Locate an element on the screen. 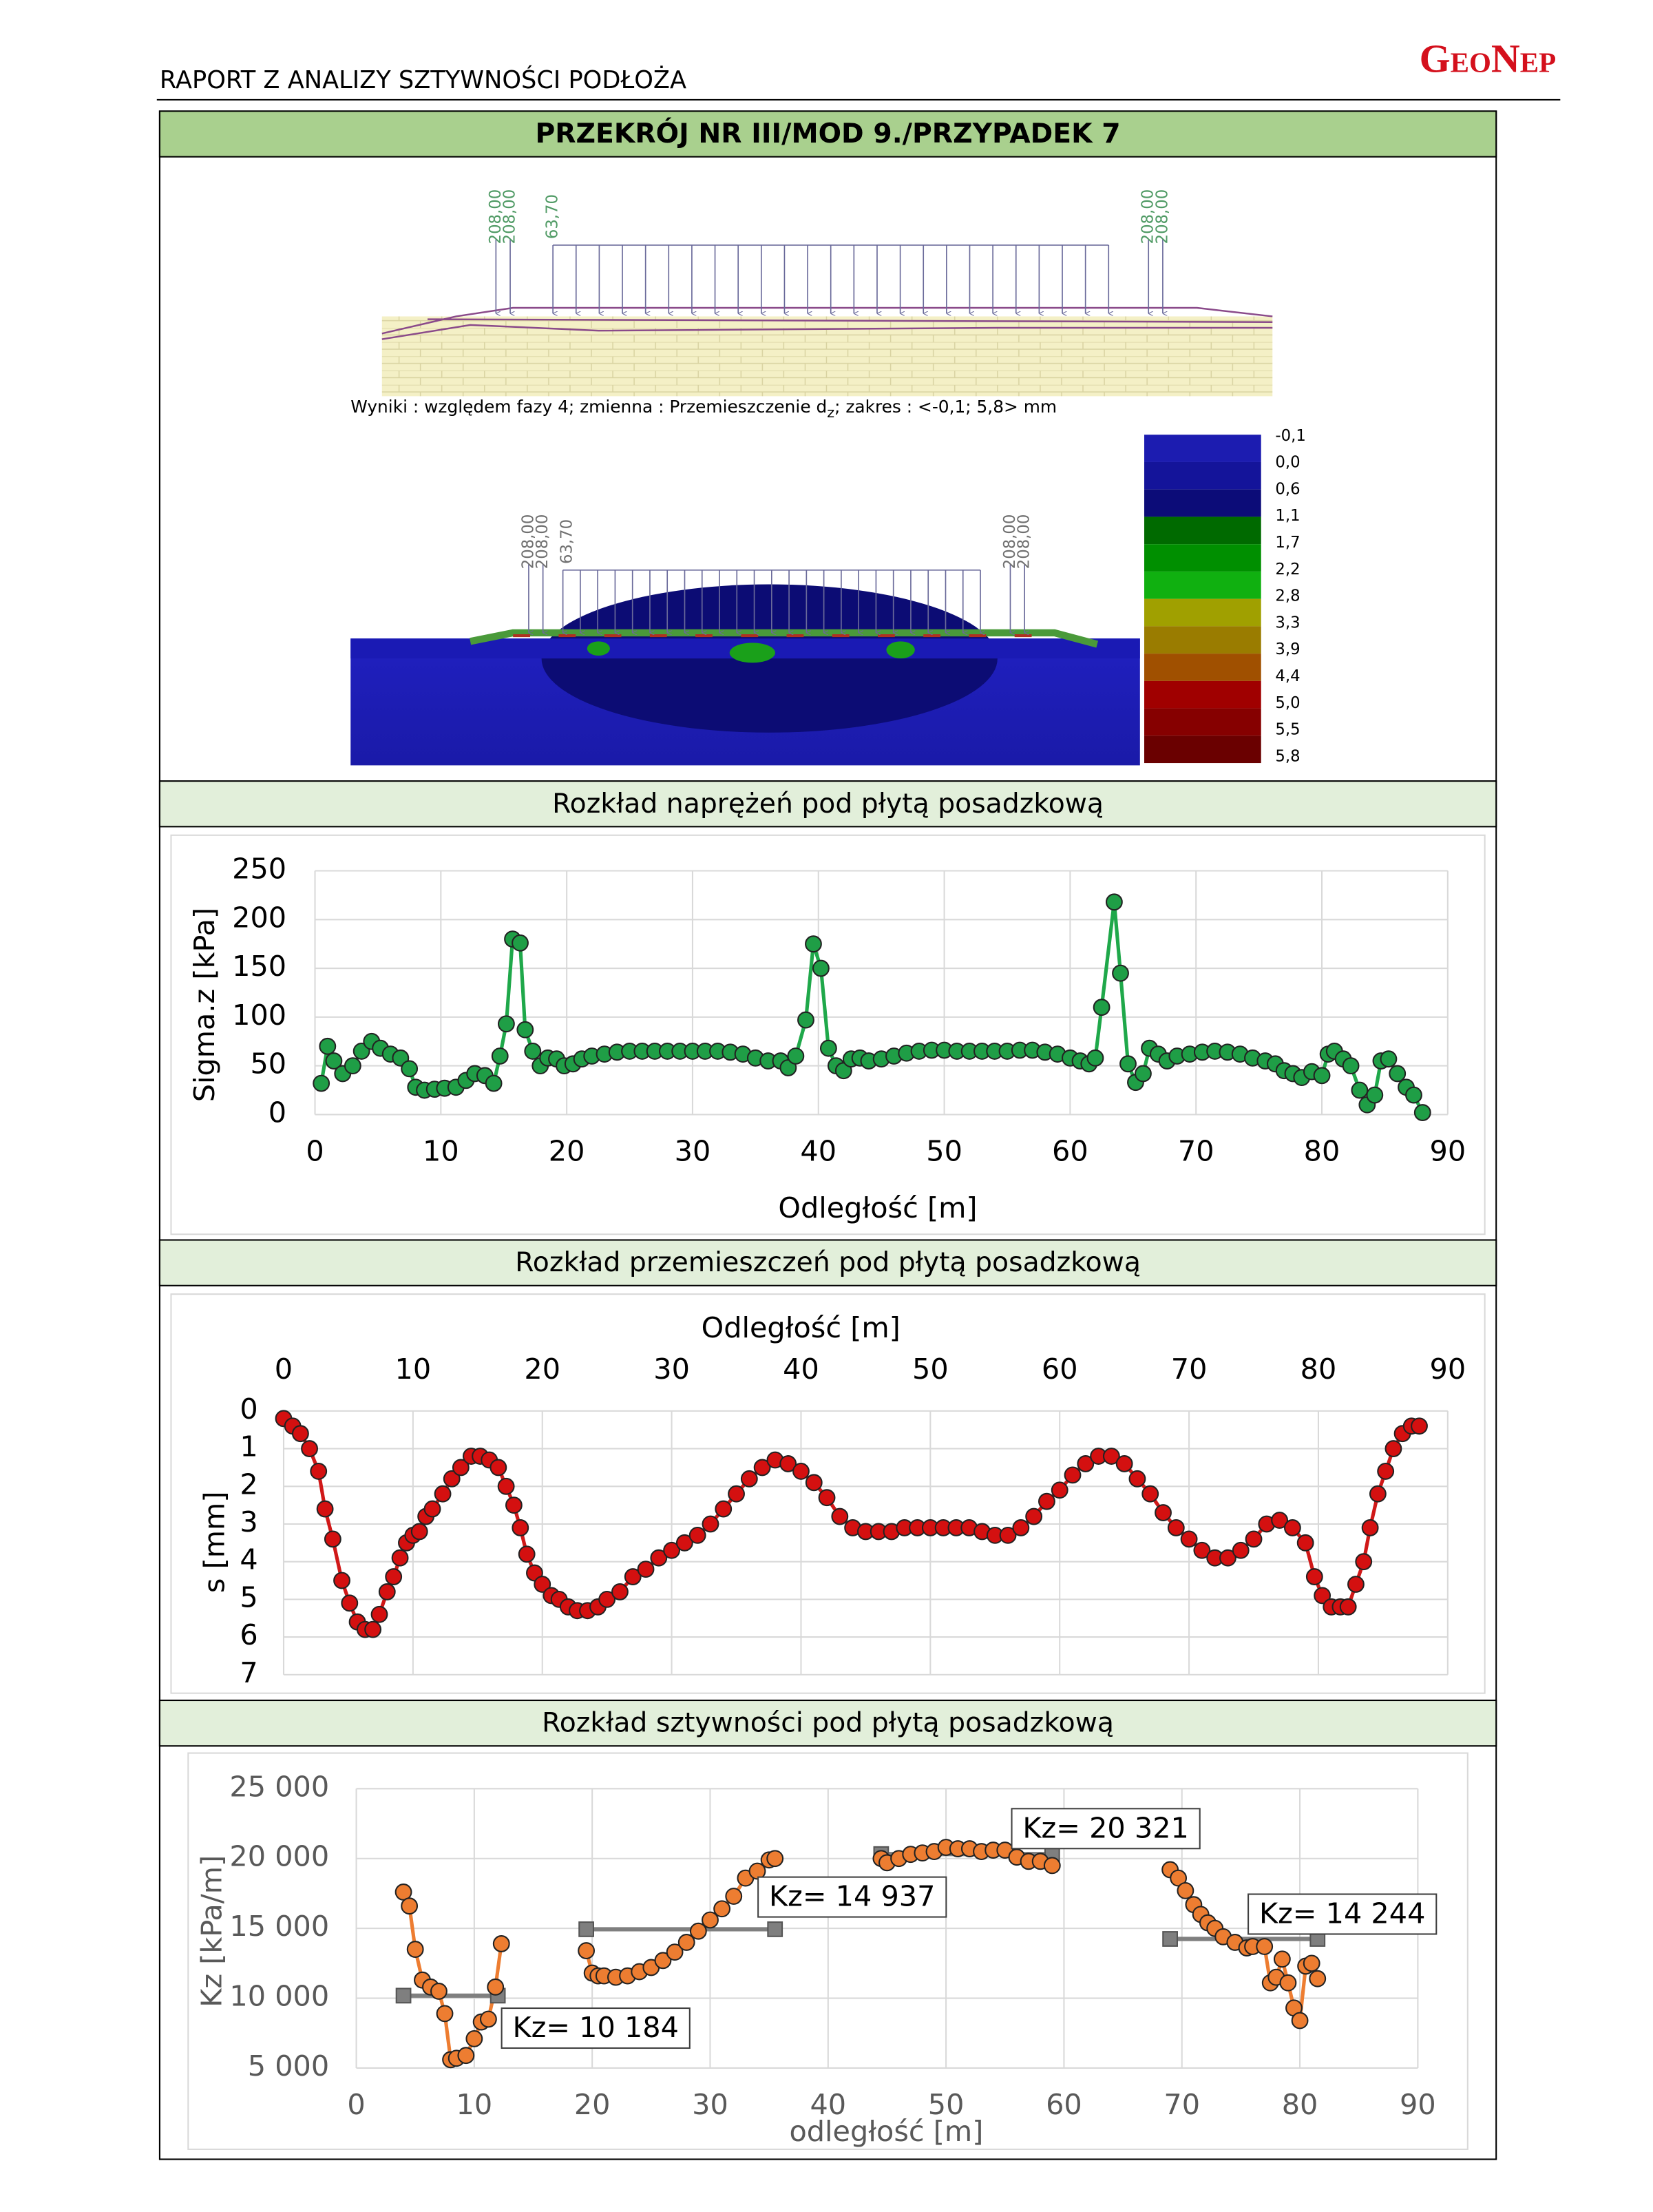 This screenshot has width=1653, height=2212. logo: GeoNep is located at coordinates (1489, 58).